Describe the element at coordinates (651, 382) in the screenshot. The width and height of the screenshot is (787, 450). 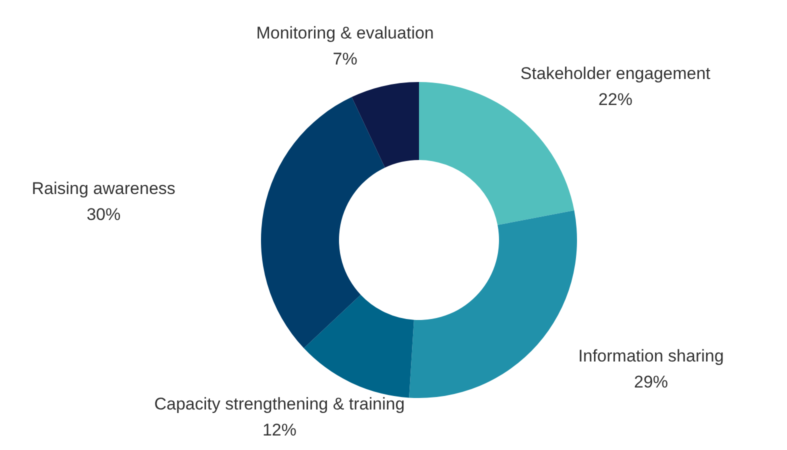
I see `data-label: 29%` at that location.